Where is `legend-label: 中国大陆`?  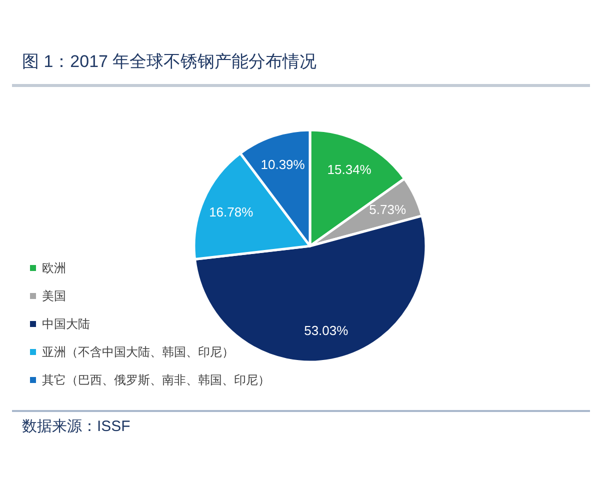
legend-label: 中国大陆 is located at coordinates (66, 324).